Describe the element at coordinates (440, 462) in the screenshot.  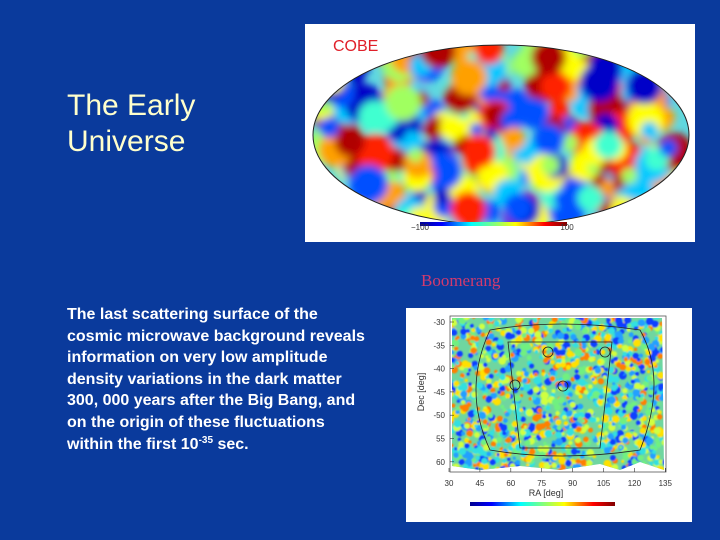
I see `y-tick-label: 60` at that location.